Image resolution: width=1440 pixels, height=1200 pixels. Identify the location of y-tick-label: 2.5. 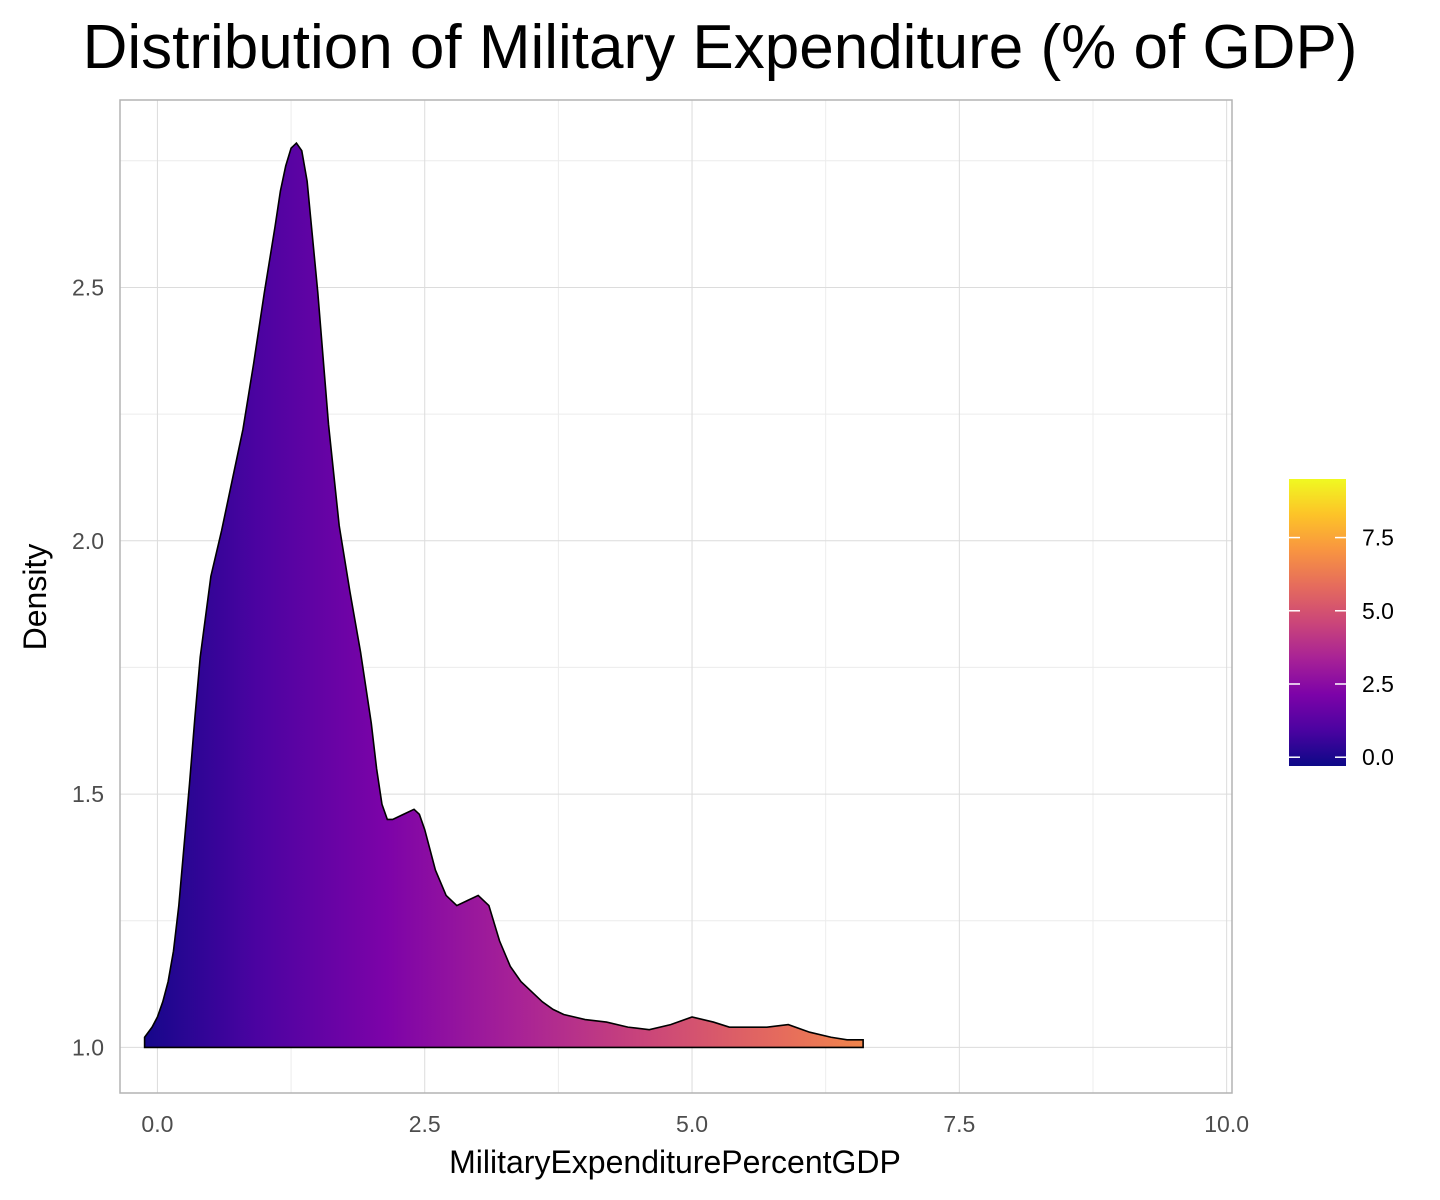
(88, 287).